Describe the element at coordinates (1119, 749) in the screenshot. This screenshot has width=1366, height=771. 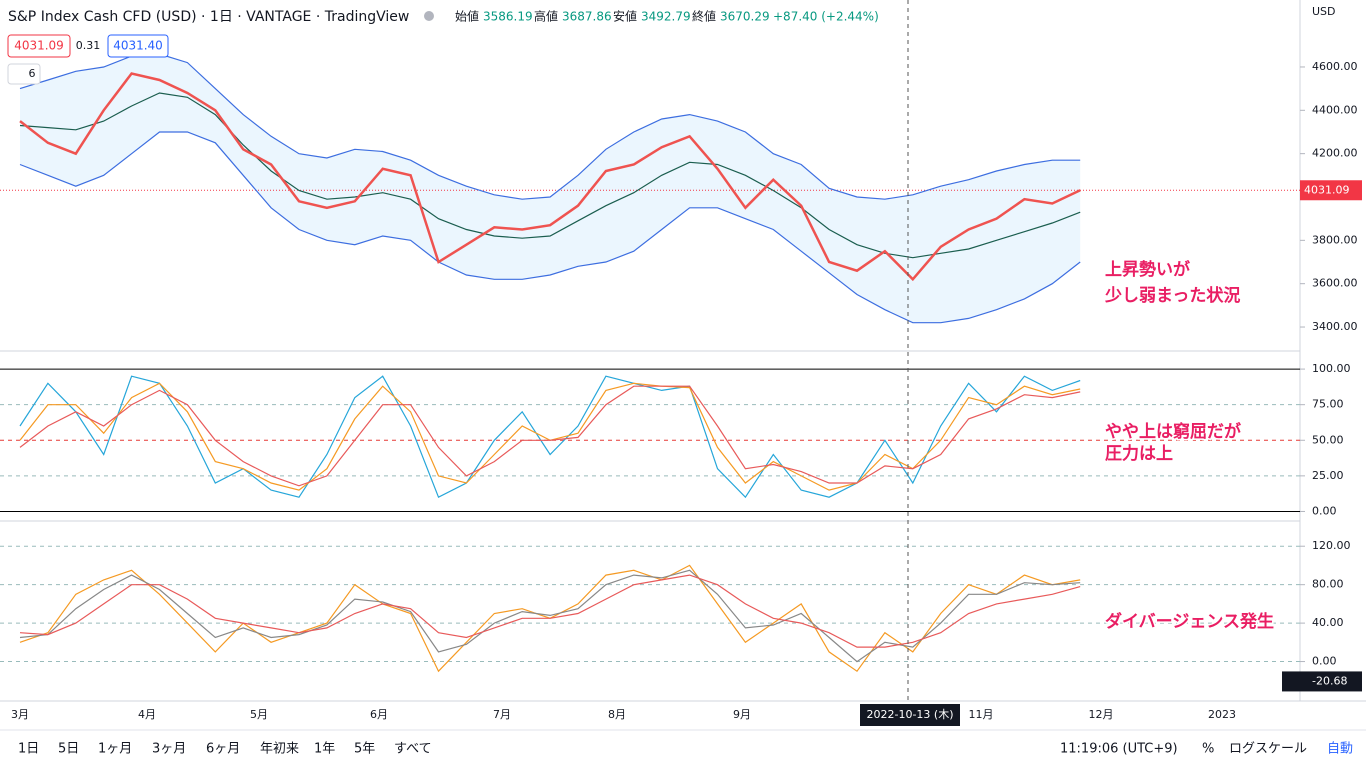
I see `clock: 11:19:06 (UTC+9)` at that location.